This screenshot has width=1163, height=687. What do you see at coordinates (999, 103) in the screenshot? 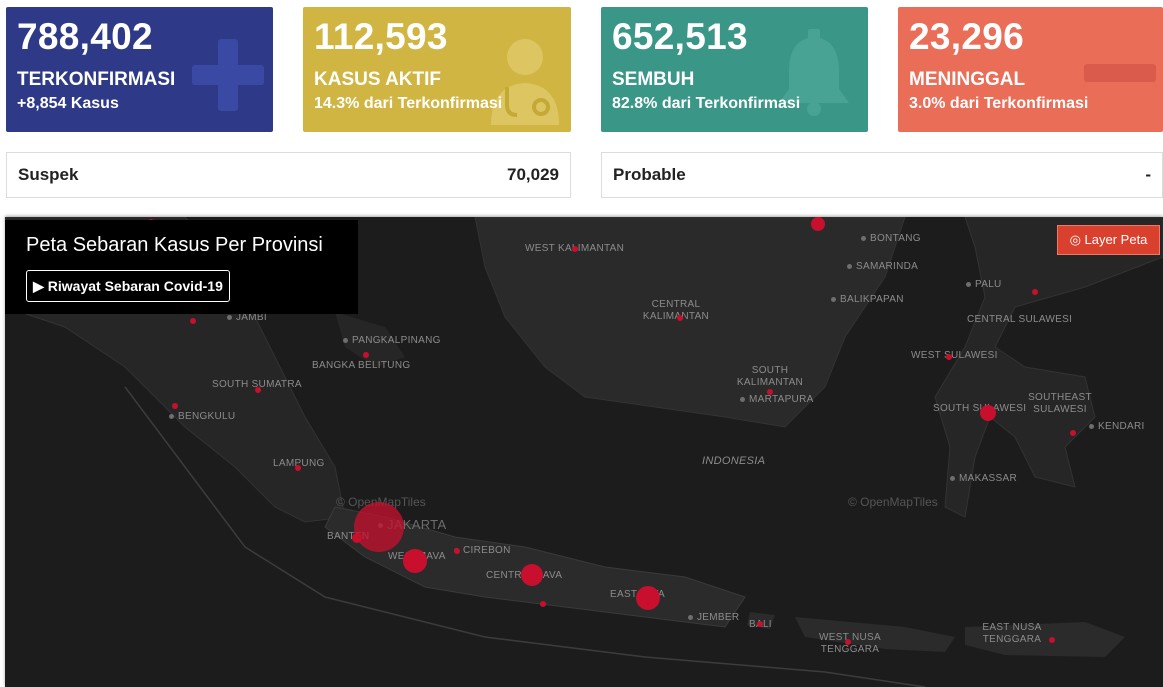
I see `death-sub: 3.0% dari Terkonfirmasi` at bounding box center [999, 103].